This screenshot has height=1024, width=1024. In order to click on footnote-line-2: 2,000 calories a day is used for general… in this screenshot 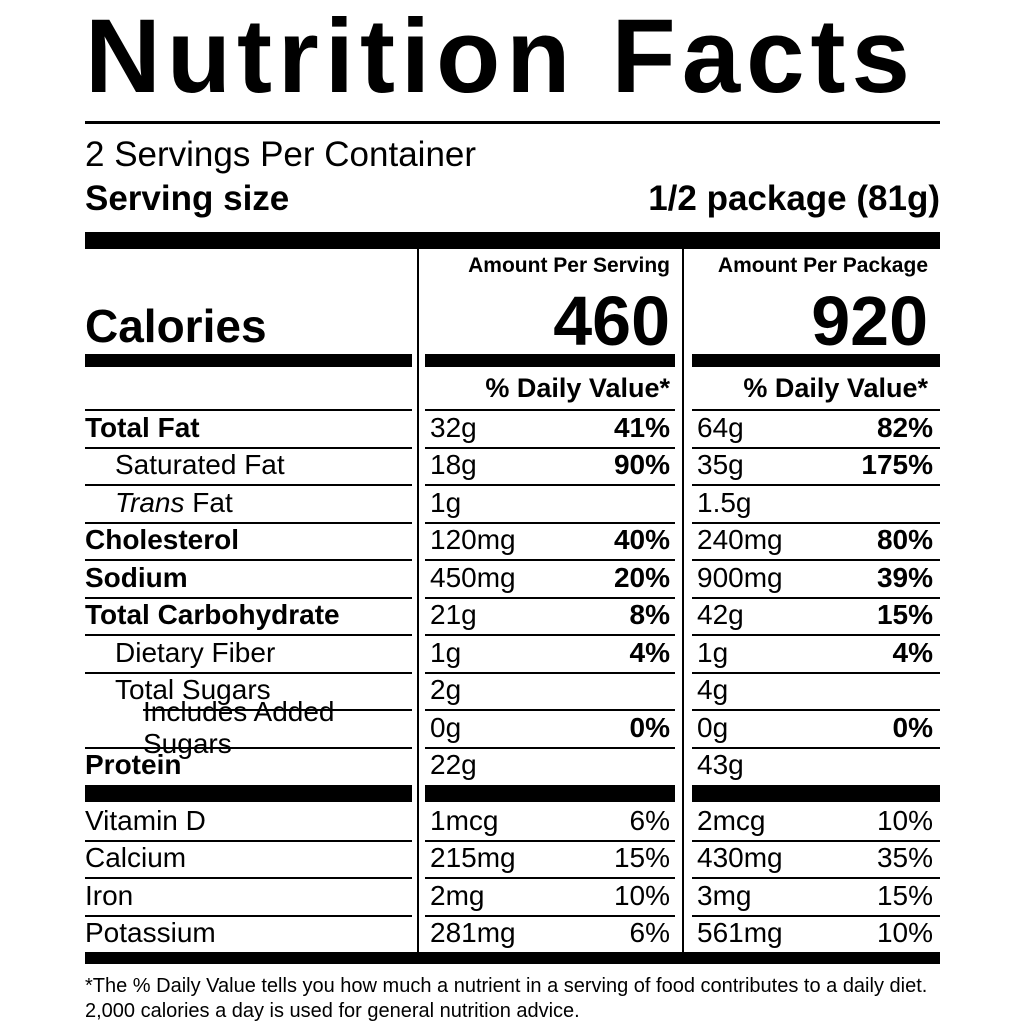, I will do `click(332, 1011)`.